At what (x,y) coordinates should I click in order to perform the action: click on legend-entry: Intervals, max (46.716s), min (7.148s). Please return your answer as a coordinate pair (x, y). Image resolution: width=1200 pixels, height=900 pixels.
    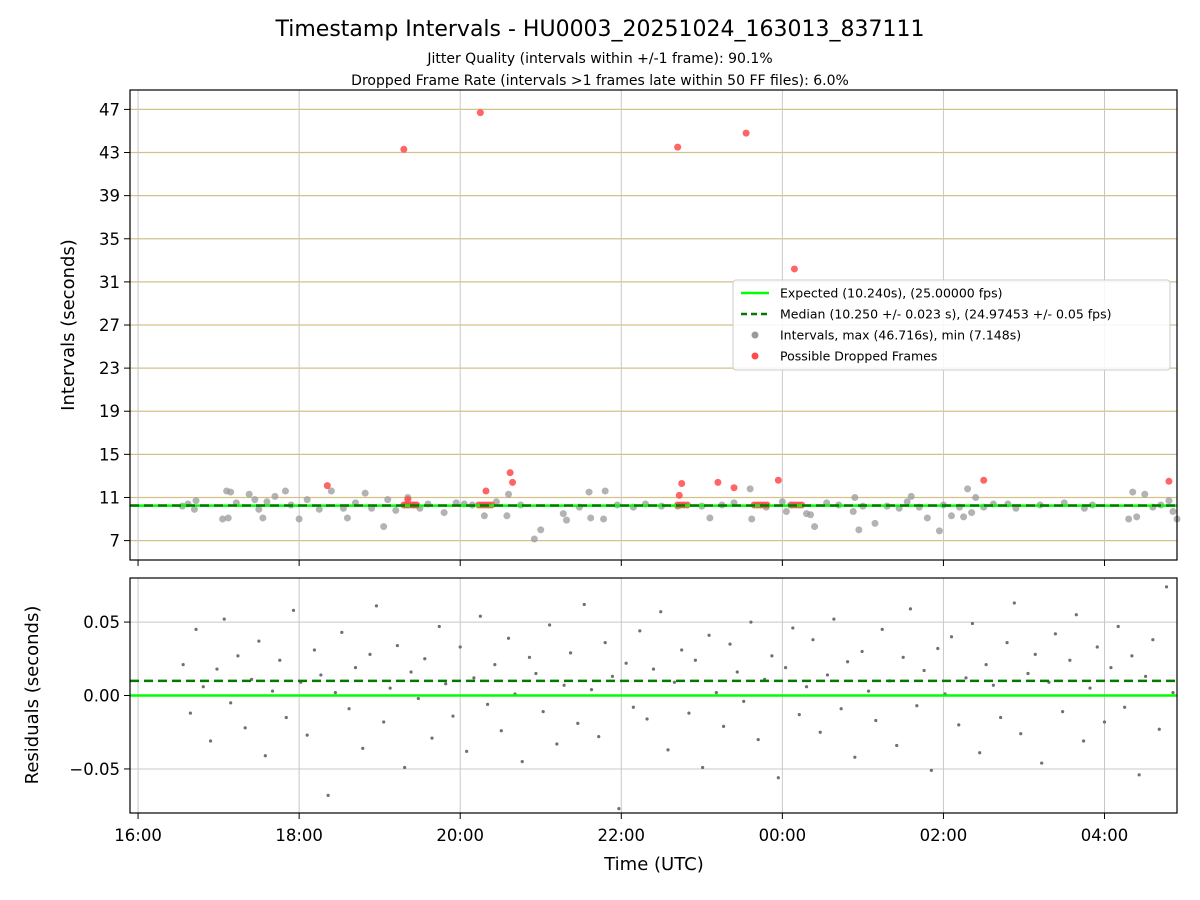
    Looking at the image, I should click on (886, 335).